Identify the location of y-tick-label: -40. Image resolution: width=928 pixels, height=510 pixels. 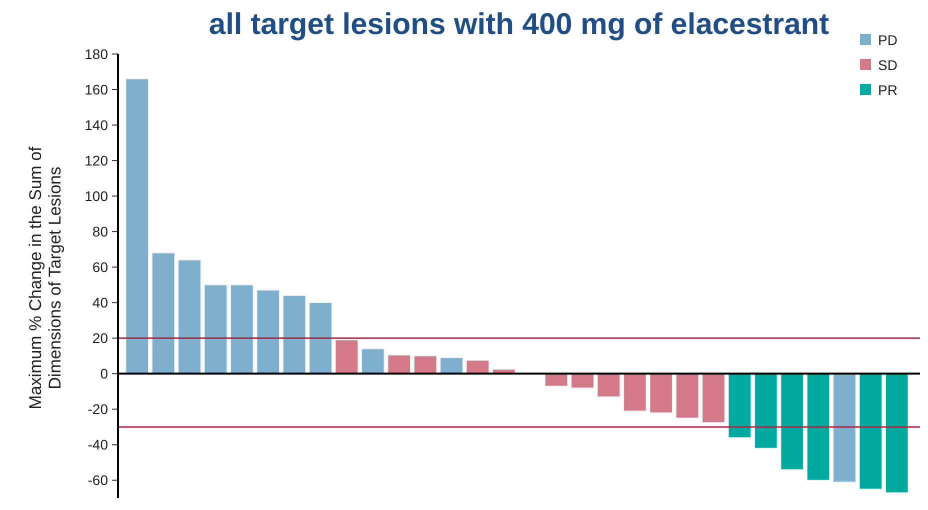
(98, 444).